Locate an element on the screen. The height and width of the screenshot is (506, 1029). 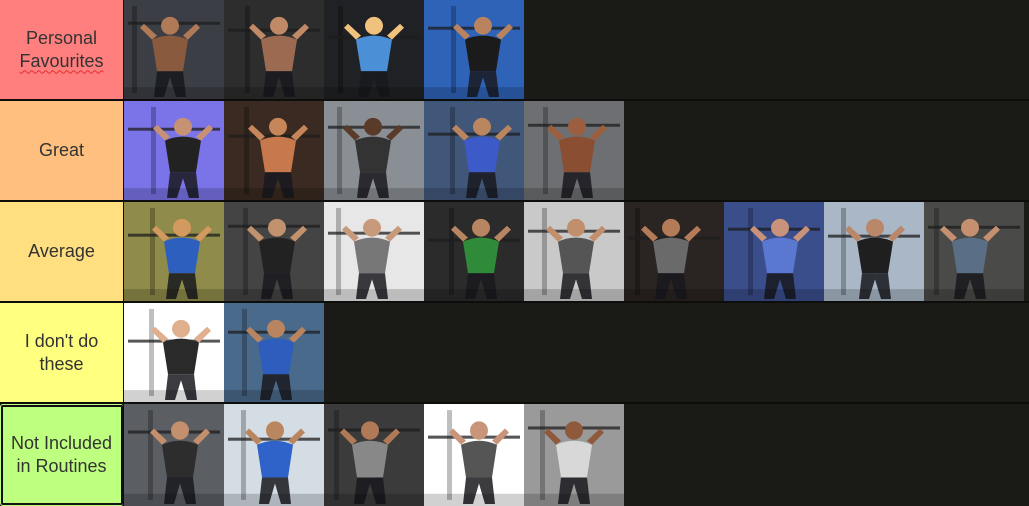
lat-pulldown-back-icon is located at coordinates (174, 49).